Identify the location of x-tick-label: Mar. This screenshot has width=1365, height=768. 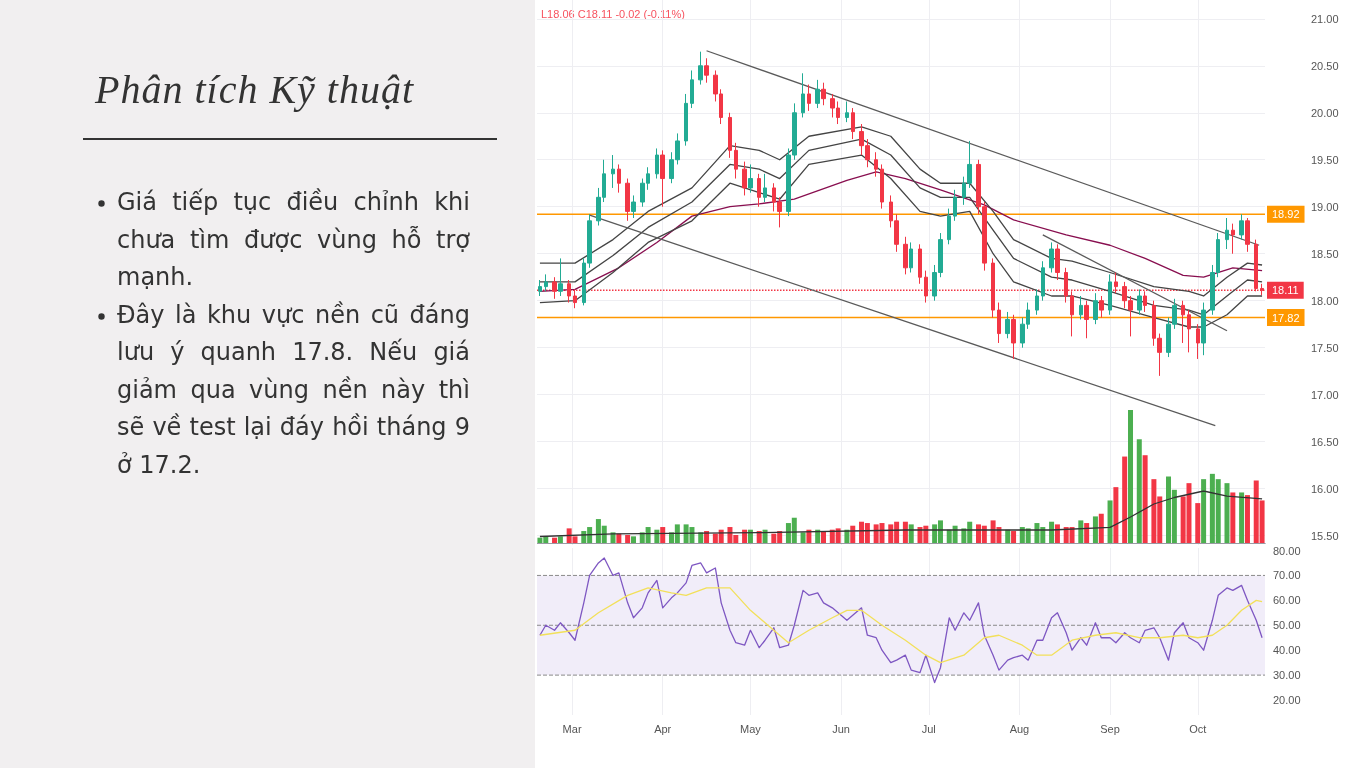
(572, 728).